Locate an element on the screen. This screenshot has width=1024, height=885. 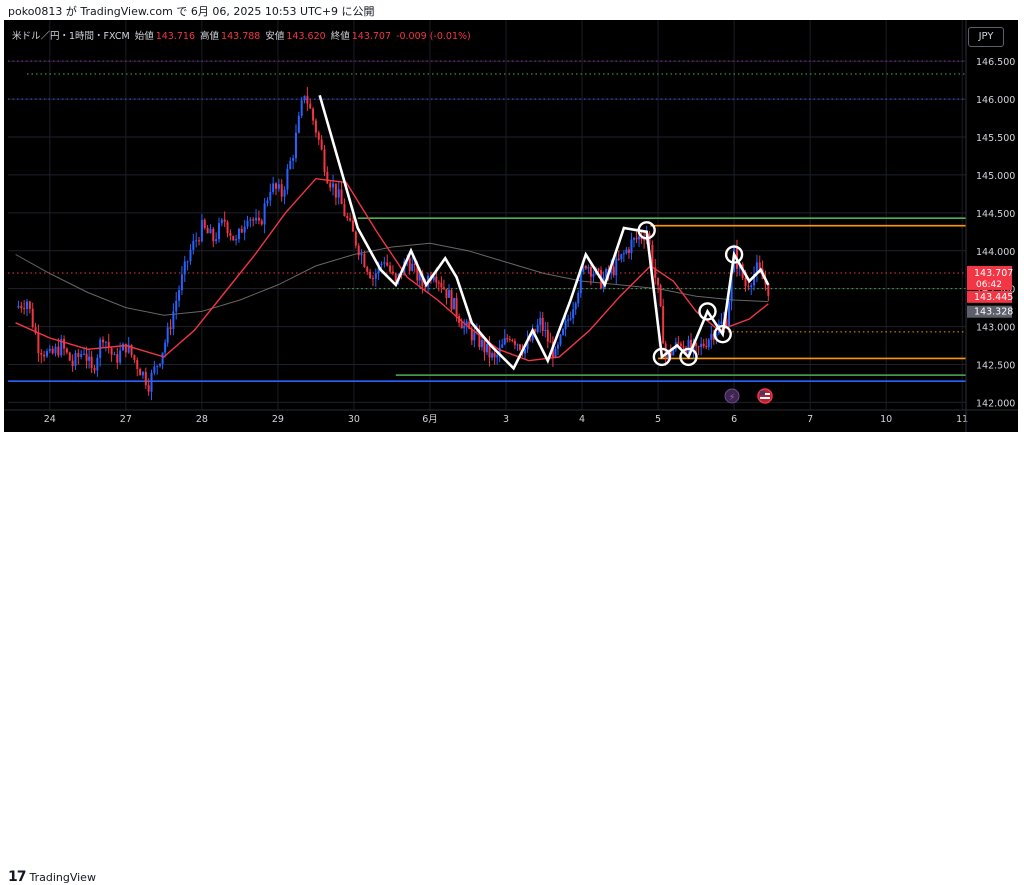
open-label: 始値 is located at coordinates (144, 36).